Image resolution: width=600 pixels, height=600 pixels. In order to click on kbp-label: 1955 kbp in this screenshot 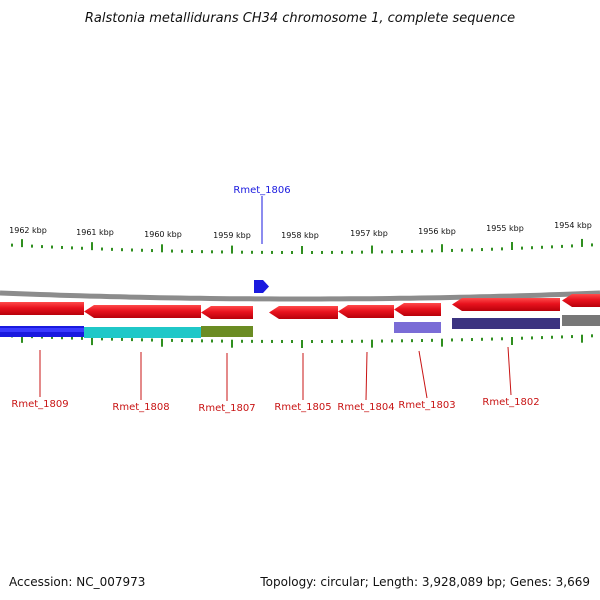, I will do `click(505, 228)`.